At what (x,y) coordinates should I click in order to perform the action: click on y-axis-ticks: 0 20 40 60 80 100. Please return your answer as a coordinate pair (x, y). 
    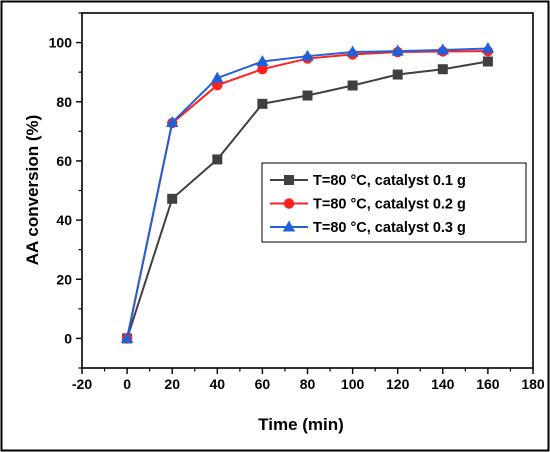
    Looking at the image, I should click on (65, 190).